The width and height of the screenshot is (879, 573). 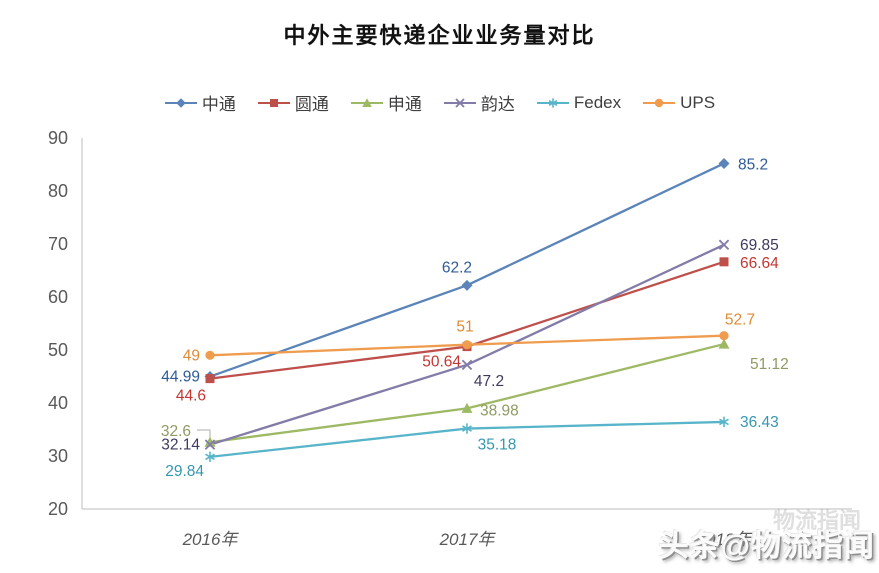 What do you see at coordinates (58, 244) in the screenshot?
I see `y-tick-label: 70` at bounding box center [58, 244].